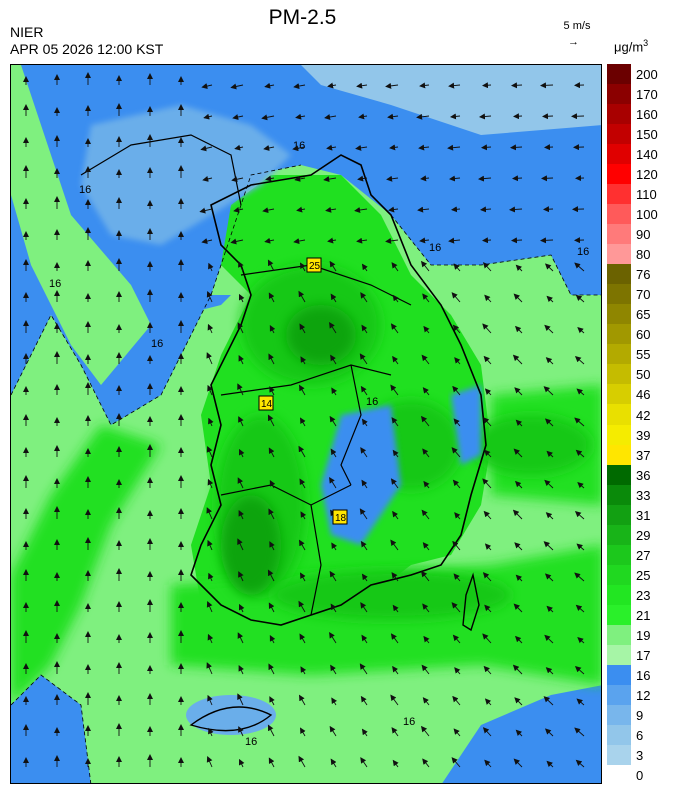  Describe the element at coordinates (643, 235) in the screenshot. I see `legend-label: 90` at that location.